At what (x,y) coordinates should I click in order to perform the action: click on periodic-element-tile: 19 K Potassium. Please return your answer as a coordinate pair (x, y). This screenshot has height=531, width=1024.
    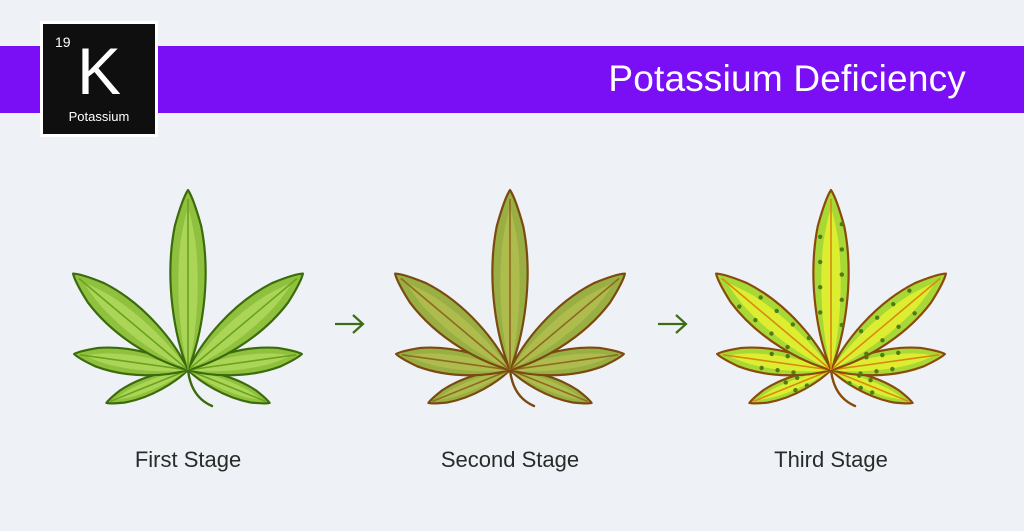
    Looking at the image, I should click on (99, 79).